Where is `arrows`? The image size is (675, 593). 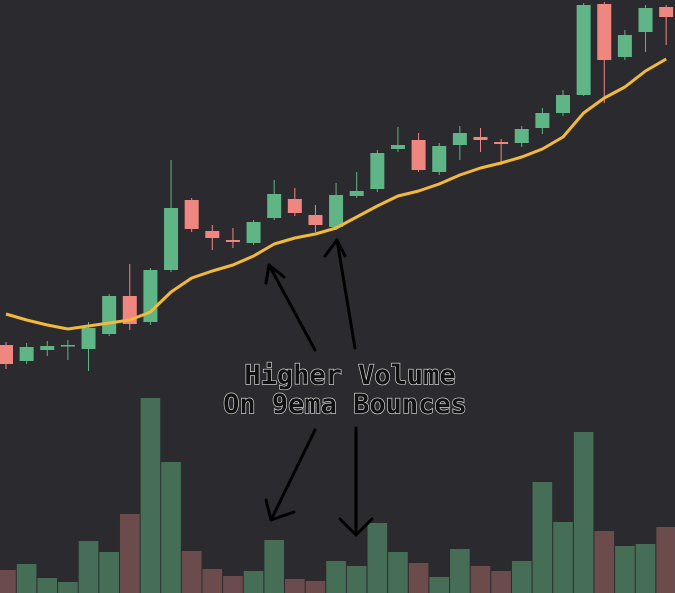 arrows is located at coordinates (319, 387).